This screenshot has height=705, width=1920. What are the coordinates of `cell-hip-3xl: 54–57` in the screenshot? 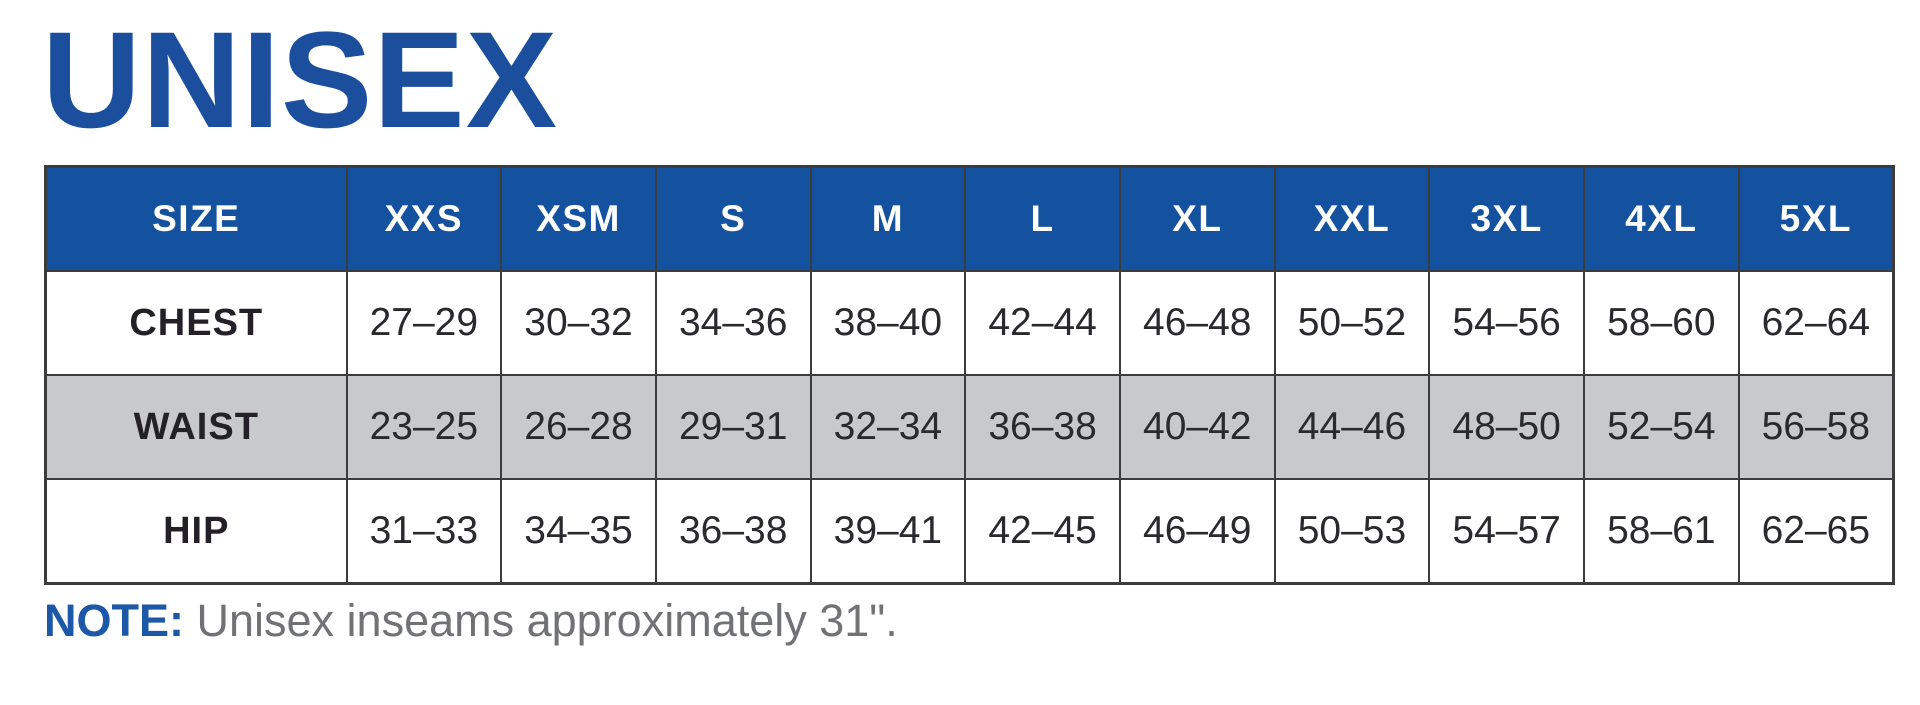 It's located at (1506, 531).